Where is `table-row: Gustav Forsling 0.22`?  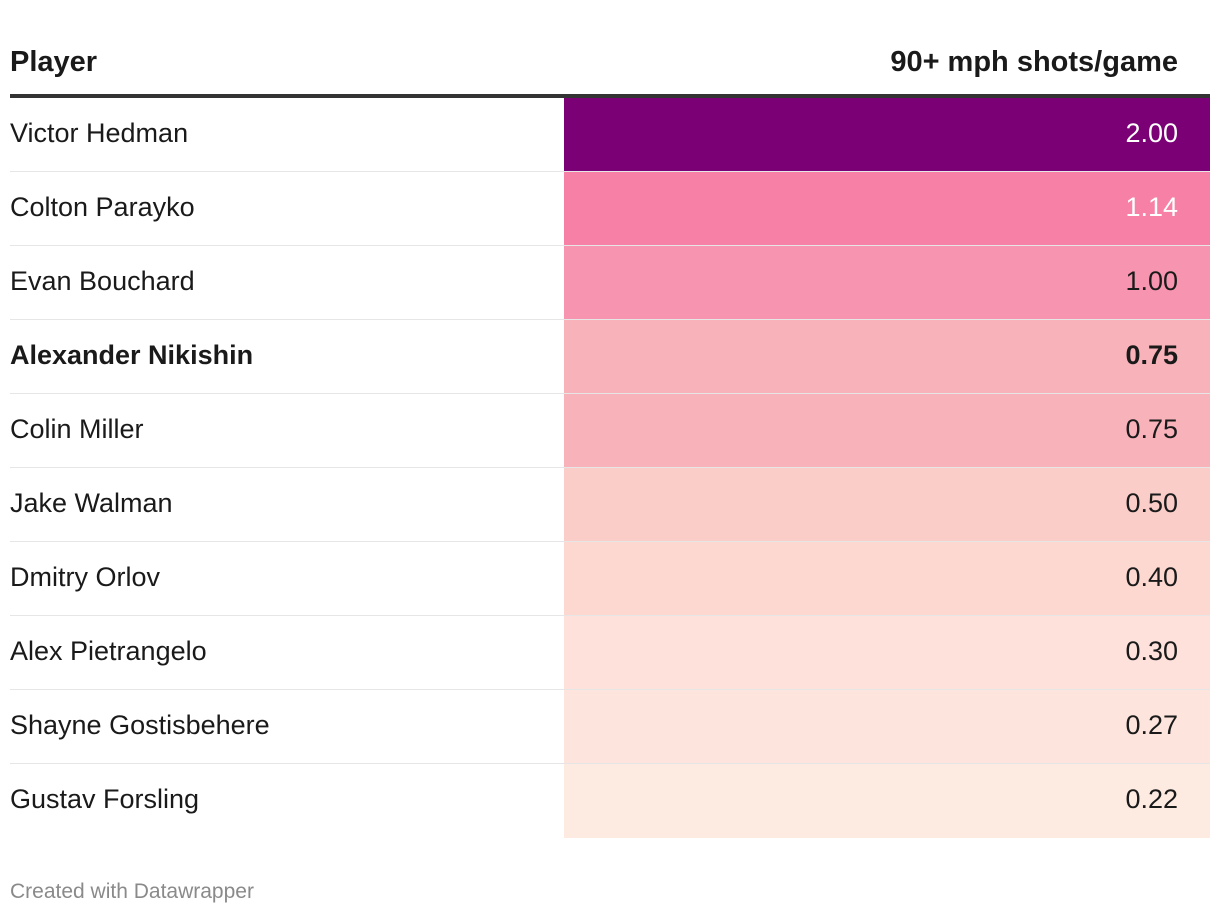
table-row: Gustav Forsling 0.22 is located at coordinates (610, 801).